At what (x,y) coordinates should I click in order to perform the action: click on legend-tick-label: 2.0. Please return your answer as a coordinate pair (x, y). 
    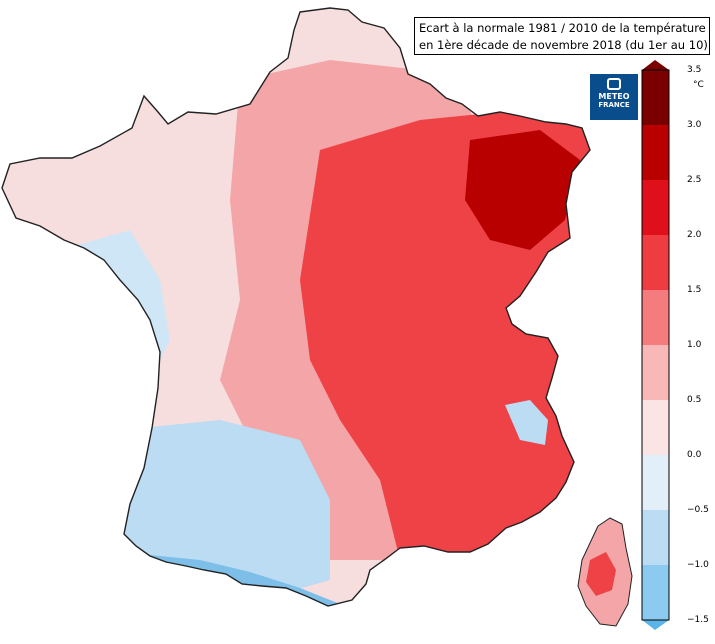
    Looking at the image, I should click on (694, 235).